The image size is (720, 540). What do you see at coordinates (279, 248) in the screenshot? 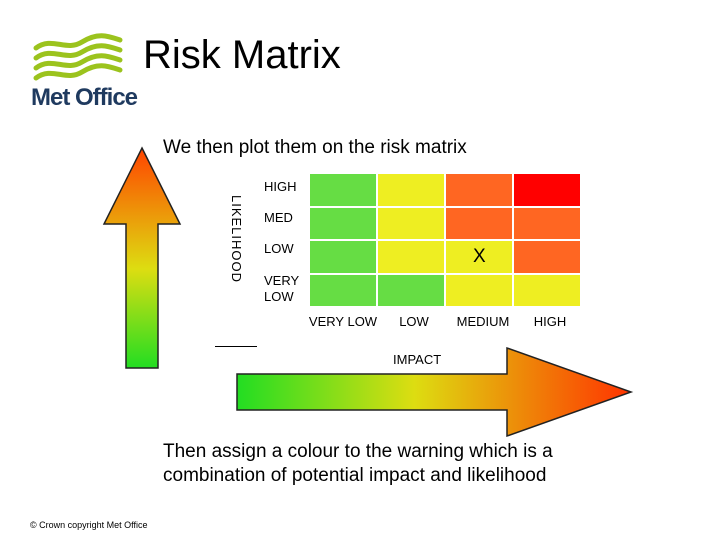
I see `row-label-low: LOW` at bounding box center [279, 248].